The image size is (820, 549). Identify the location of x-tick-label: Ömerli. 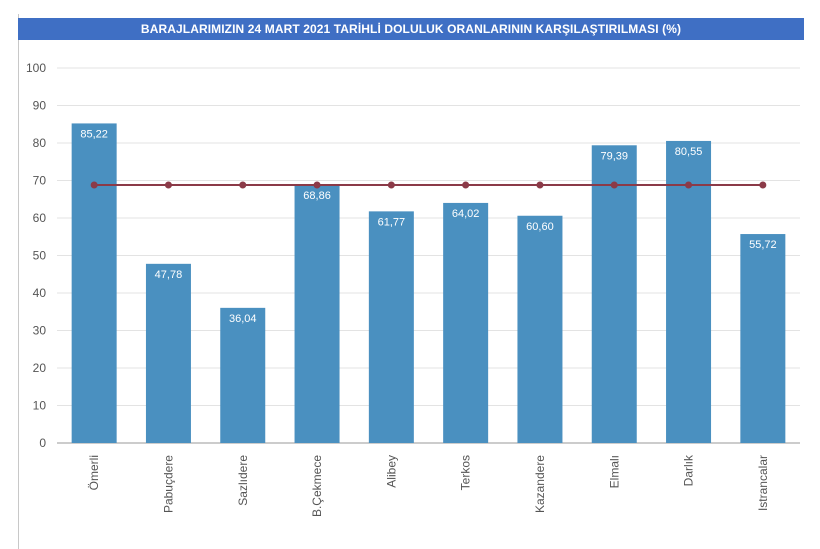
(94, 472).